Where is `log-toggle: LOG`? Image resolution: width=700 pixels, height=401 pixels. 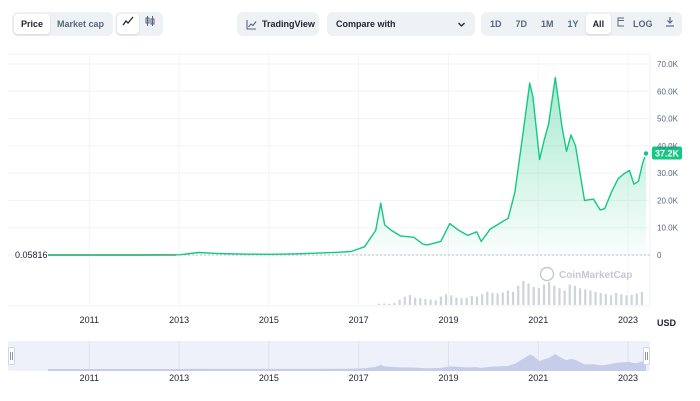
log-toggle: LOG is located at coordinates (643, 24).